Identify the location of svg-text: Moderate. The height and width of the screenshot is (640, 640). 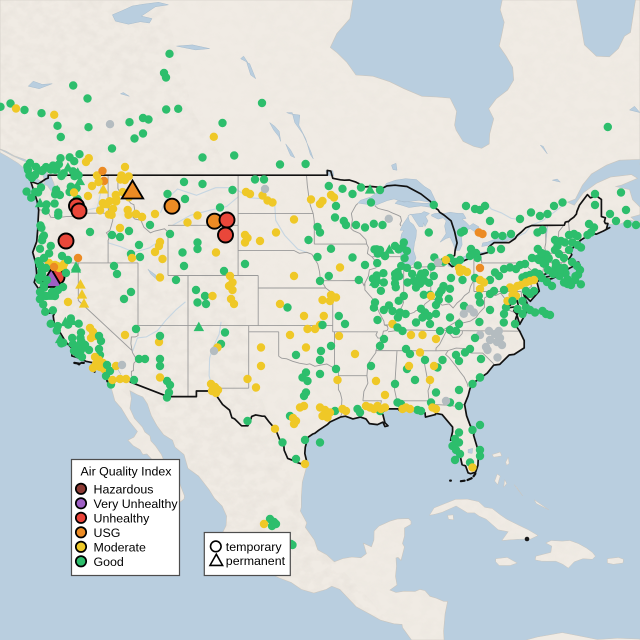
(120, 548).